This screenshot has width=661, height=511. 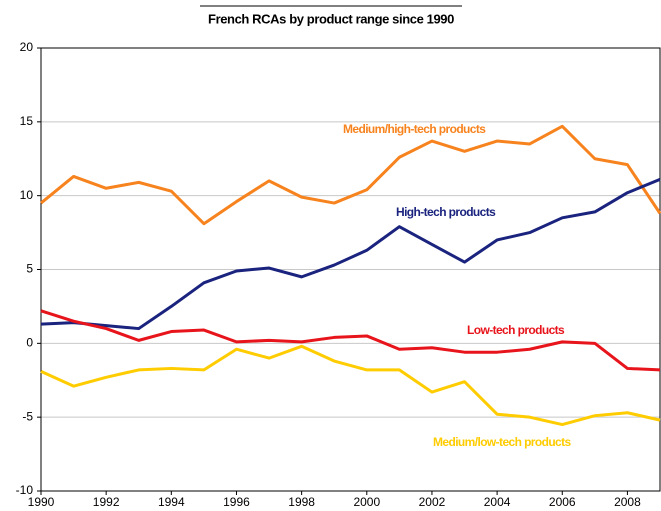 What do you see at coordinates (29, 343) in the screenshot?
I see `y-tick-label: 0` at bounding box center [29, 343].